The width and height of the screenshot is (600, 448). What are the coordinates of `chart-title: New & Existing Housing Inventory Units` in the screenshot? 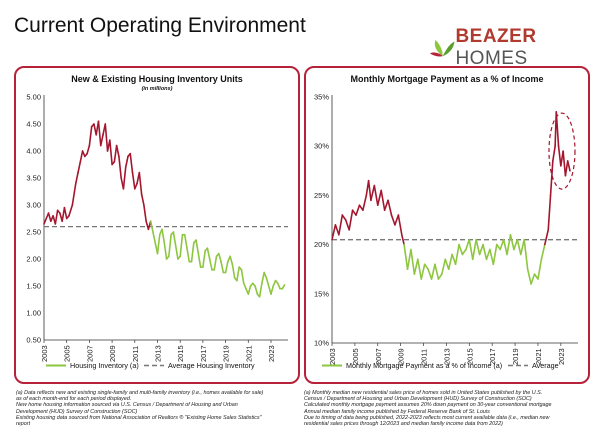 It's located at (157, 79).